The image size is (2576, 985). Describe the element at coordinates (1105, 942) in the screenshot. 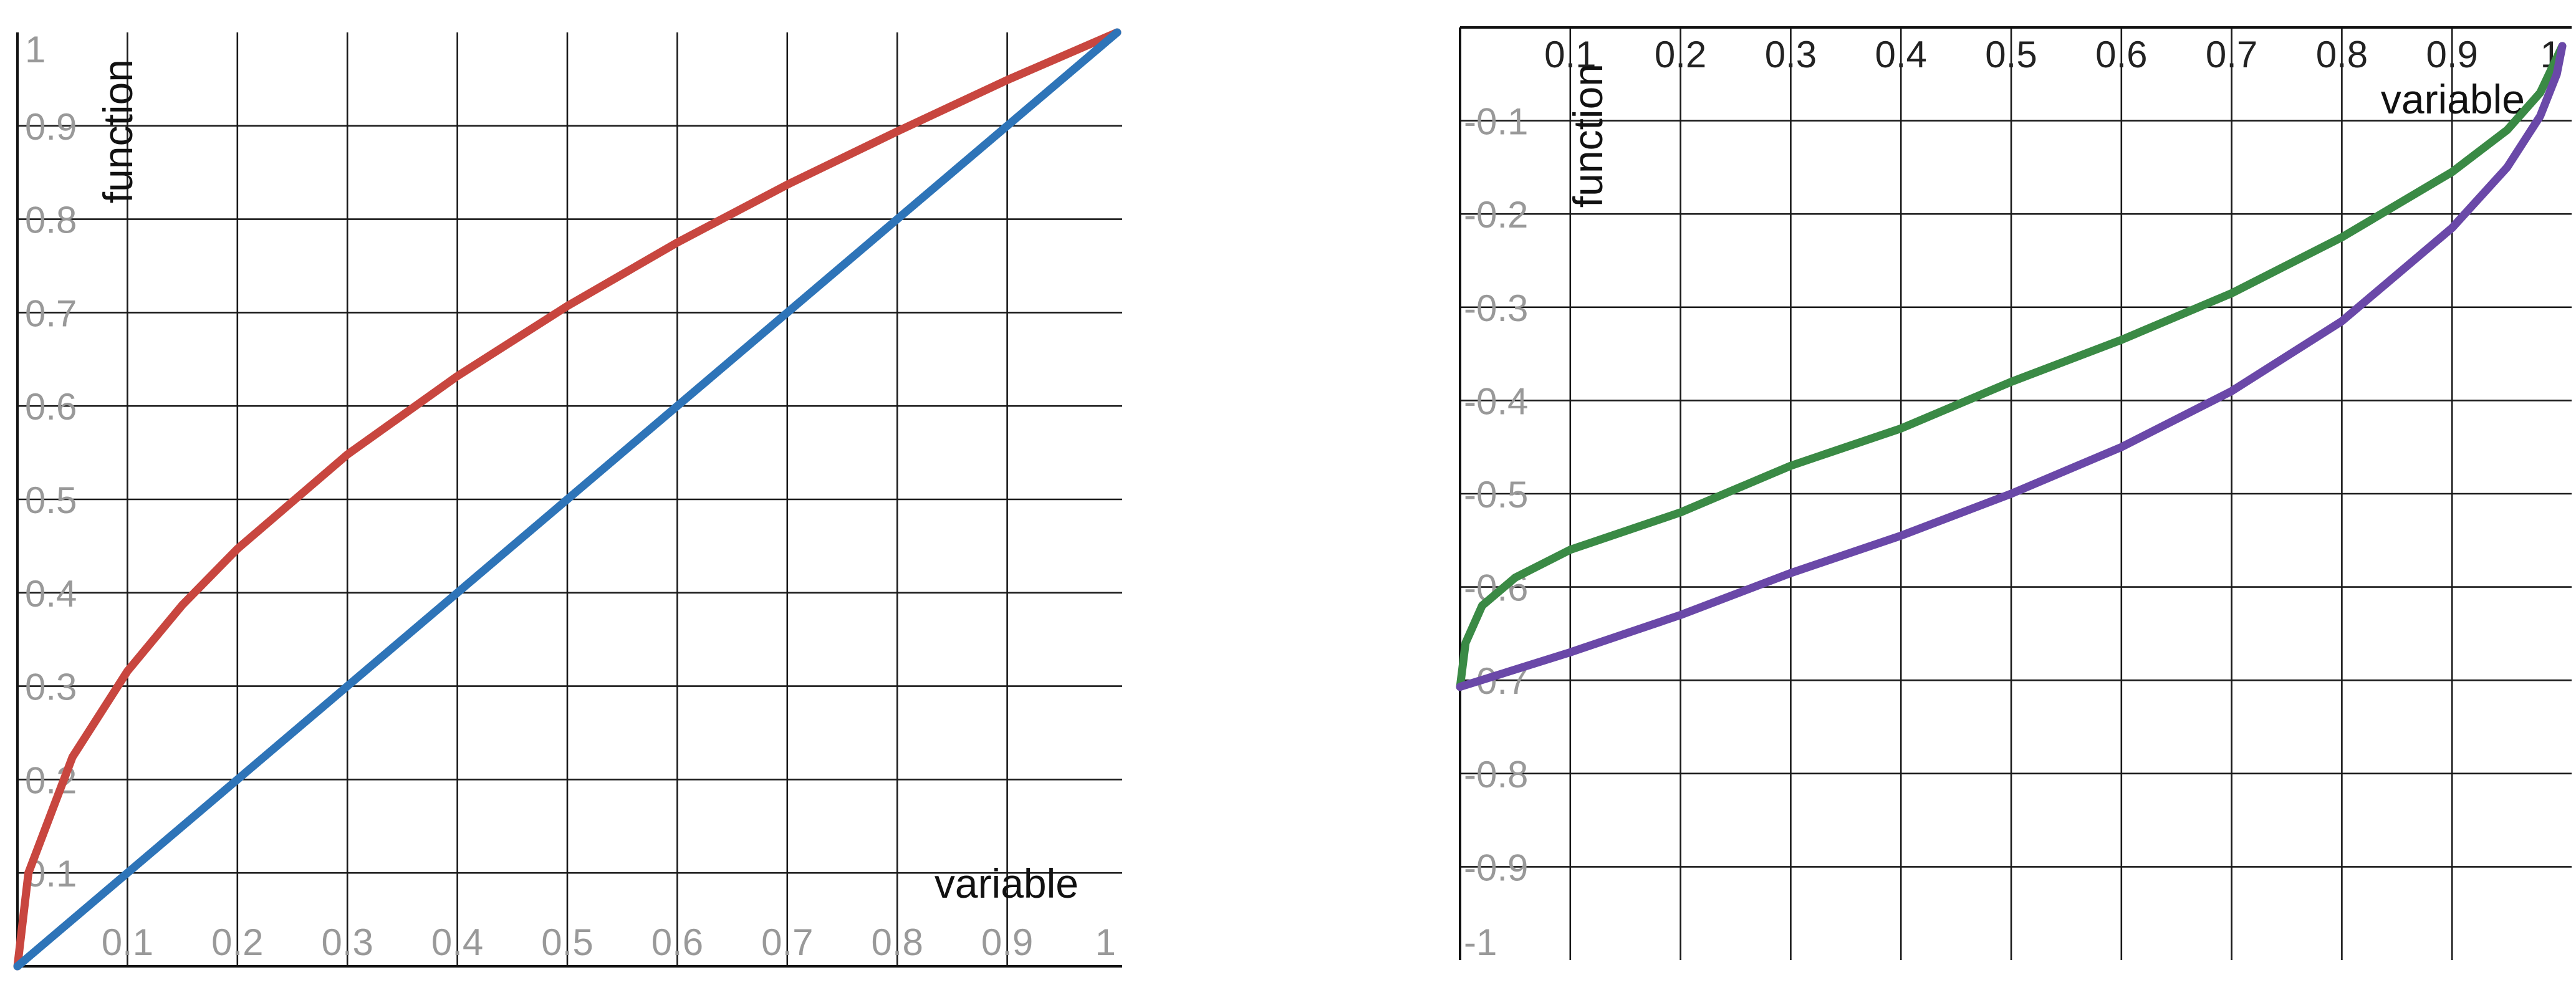

I see `left-x-tick-label: 1` at that location.